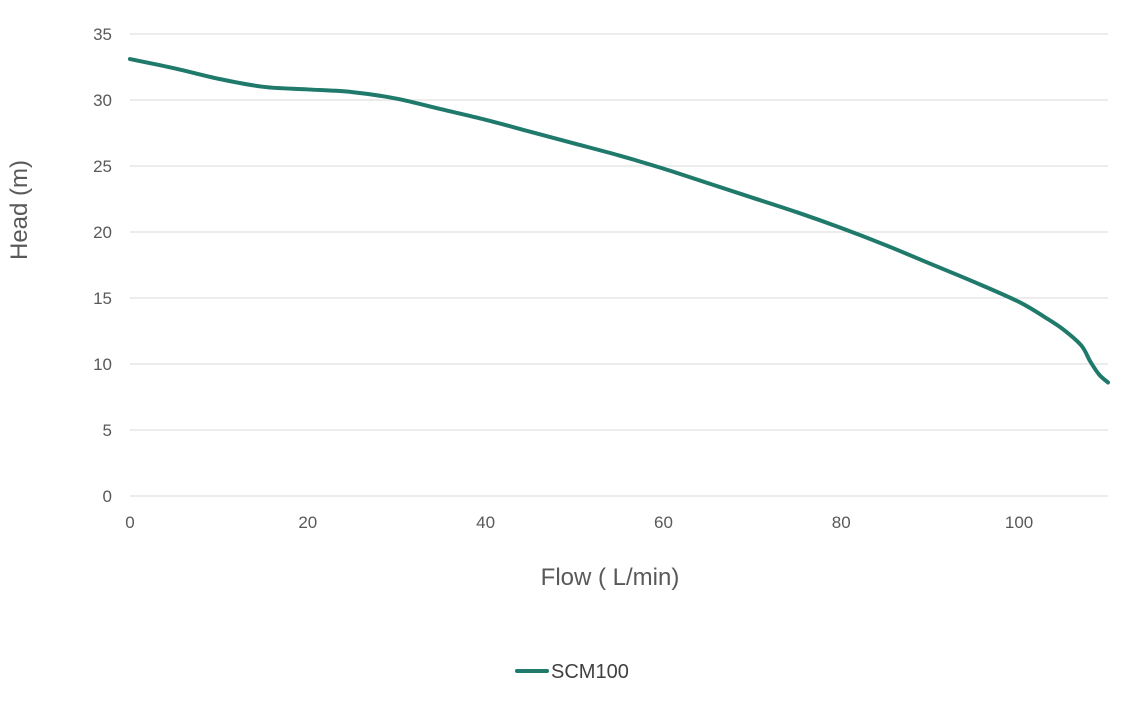 Image resolution: width=1127 pixels, height=706 pixels. Describe the element at coordinates (102, 166) in the screenshot. I see `y-tick-label: 25` at that location.